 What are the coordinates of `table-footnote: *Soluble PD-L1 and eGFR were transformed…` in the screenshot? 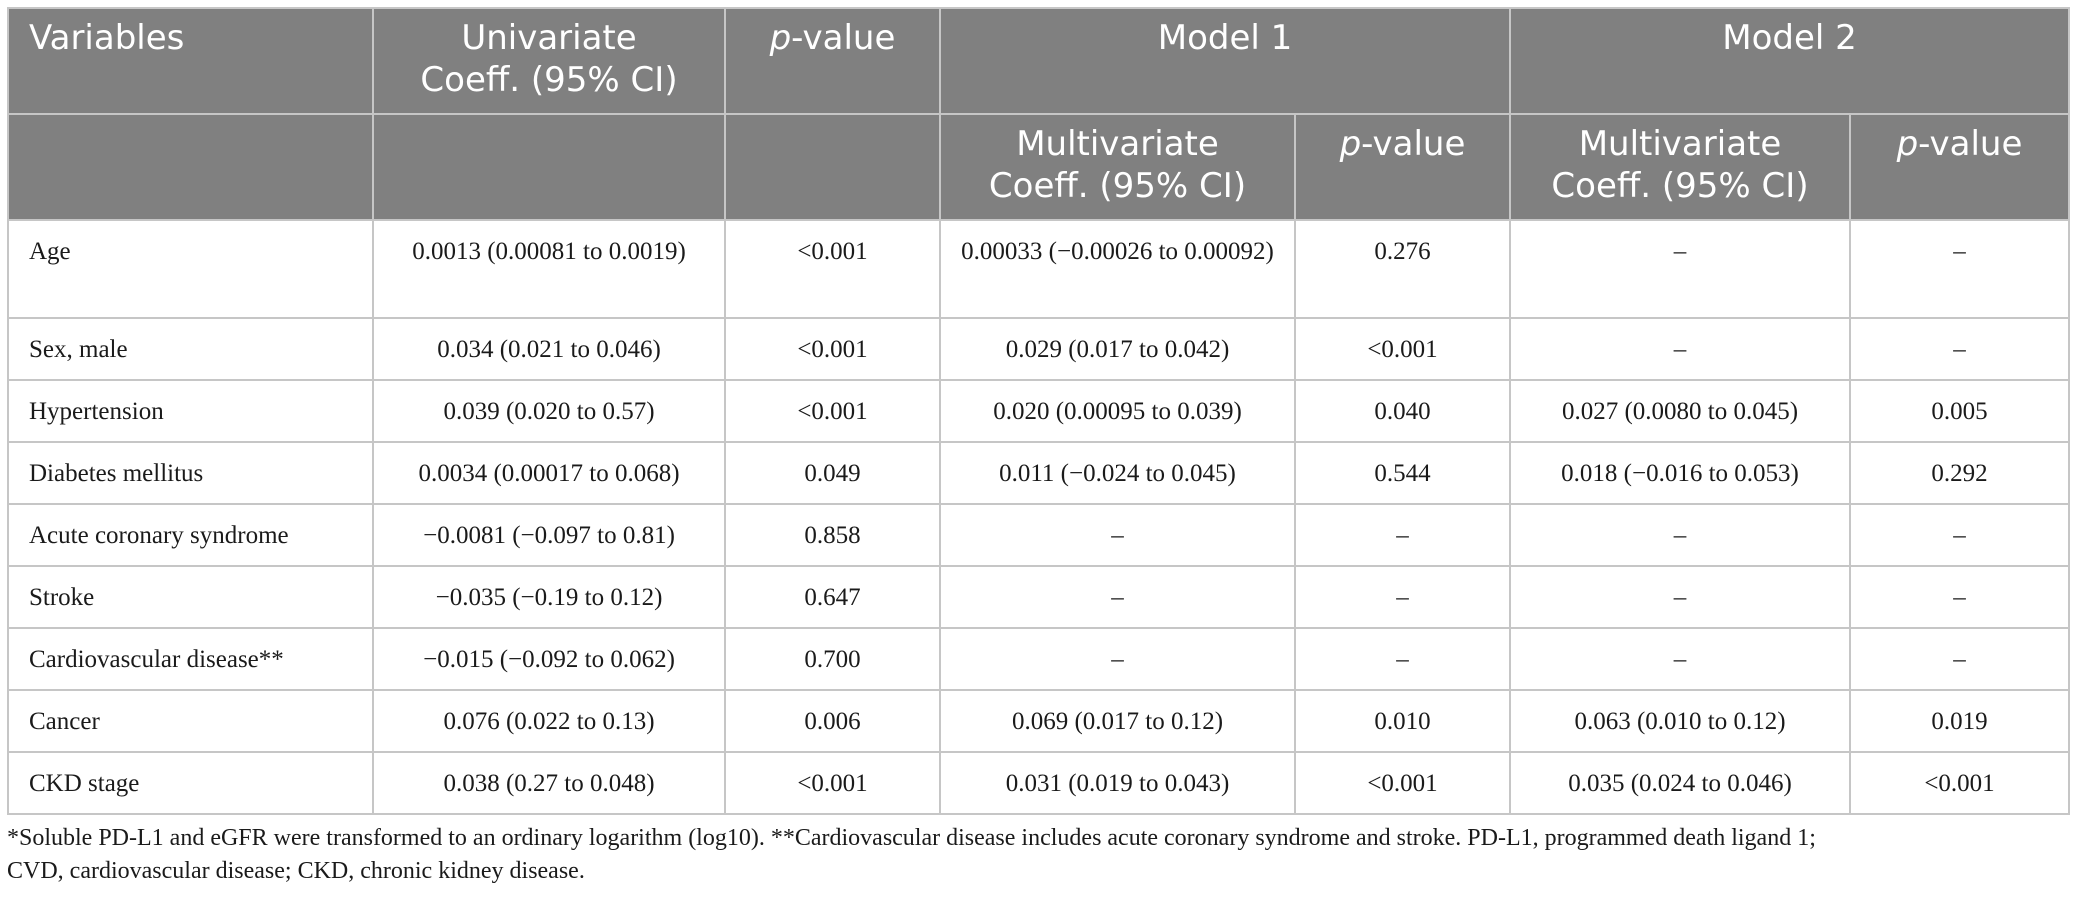 It's located at (1037, 855).